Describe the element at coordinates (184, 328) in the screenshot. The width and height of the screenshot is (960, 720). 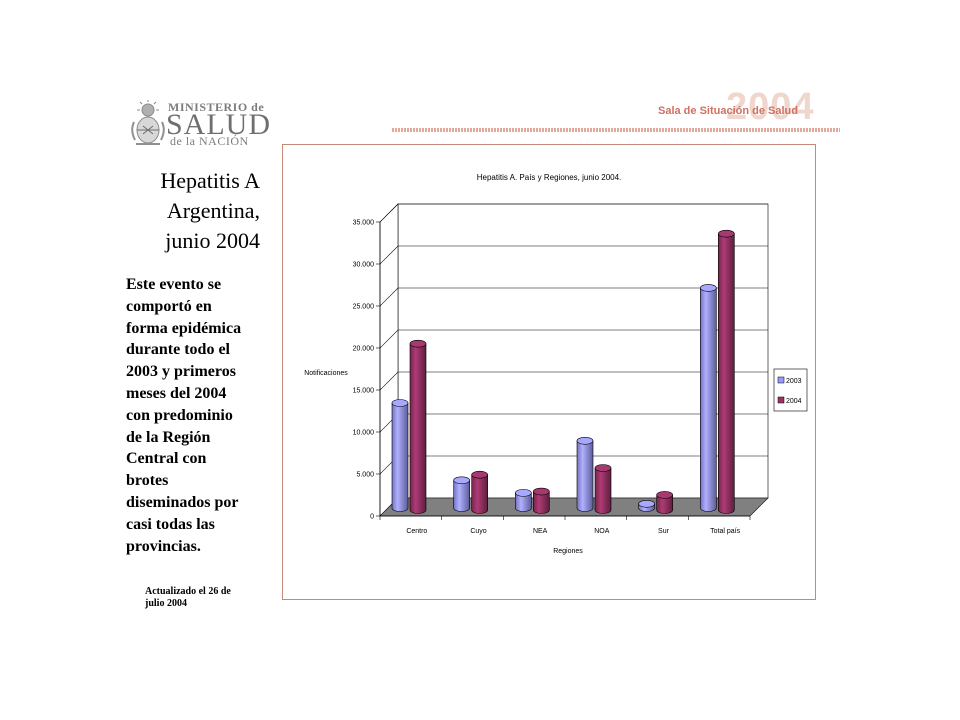
I see `description-line: forma epidémica` at that location.